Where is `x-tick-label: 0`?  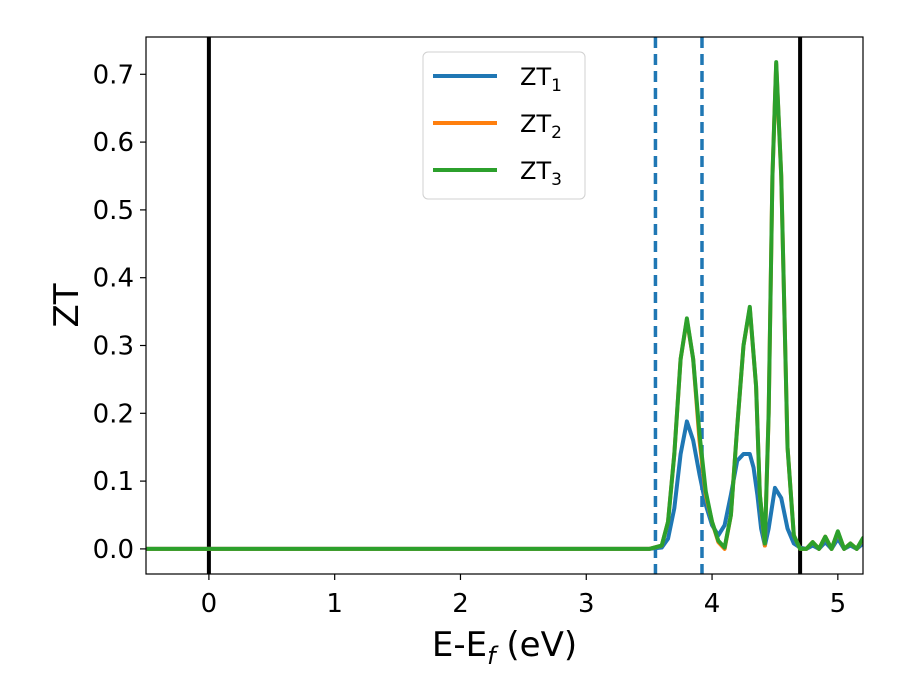
x-tick-label: 0 is located at coordinates (209, 604).